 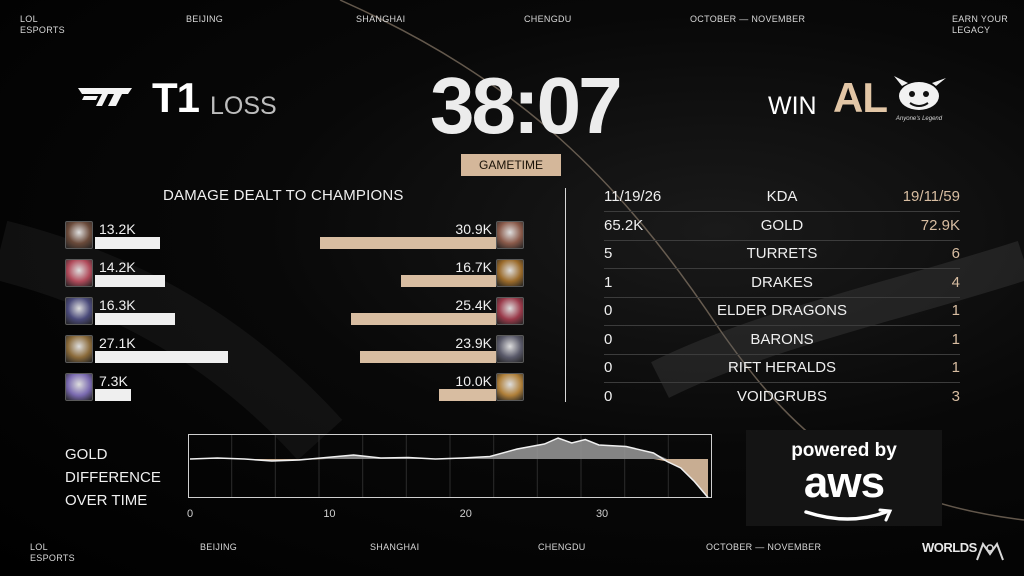 I want to click on al-damage-value: 10.0K, so click(x=473, y=381).